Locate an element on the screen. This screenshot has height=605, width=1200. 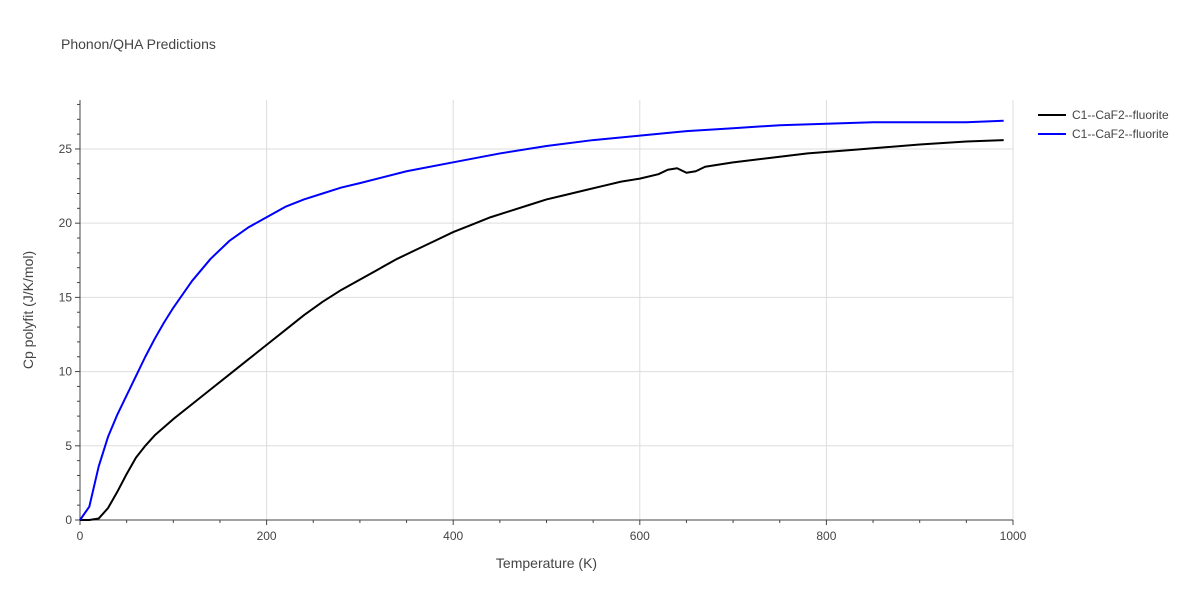
y-tick-label: 25 is located at coordinates (66, 149).